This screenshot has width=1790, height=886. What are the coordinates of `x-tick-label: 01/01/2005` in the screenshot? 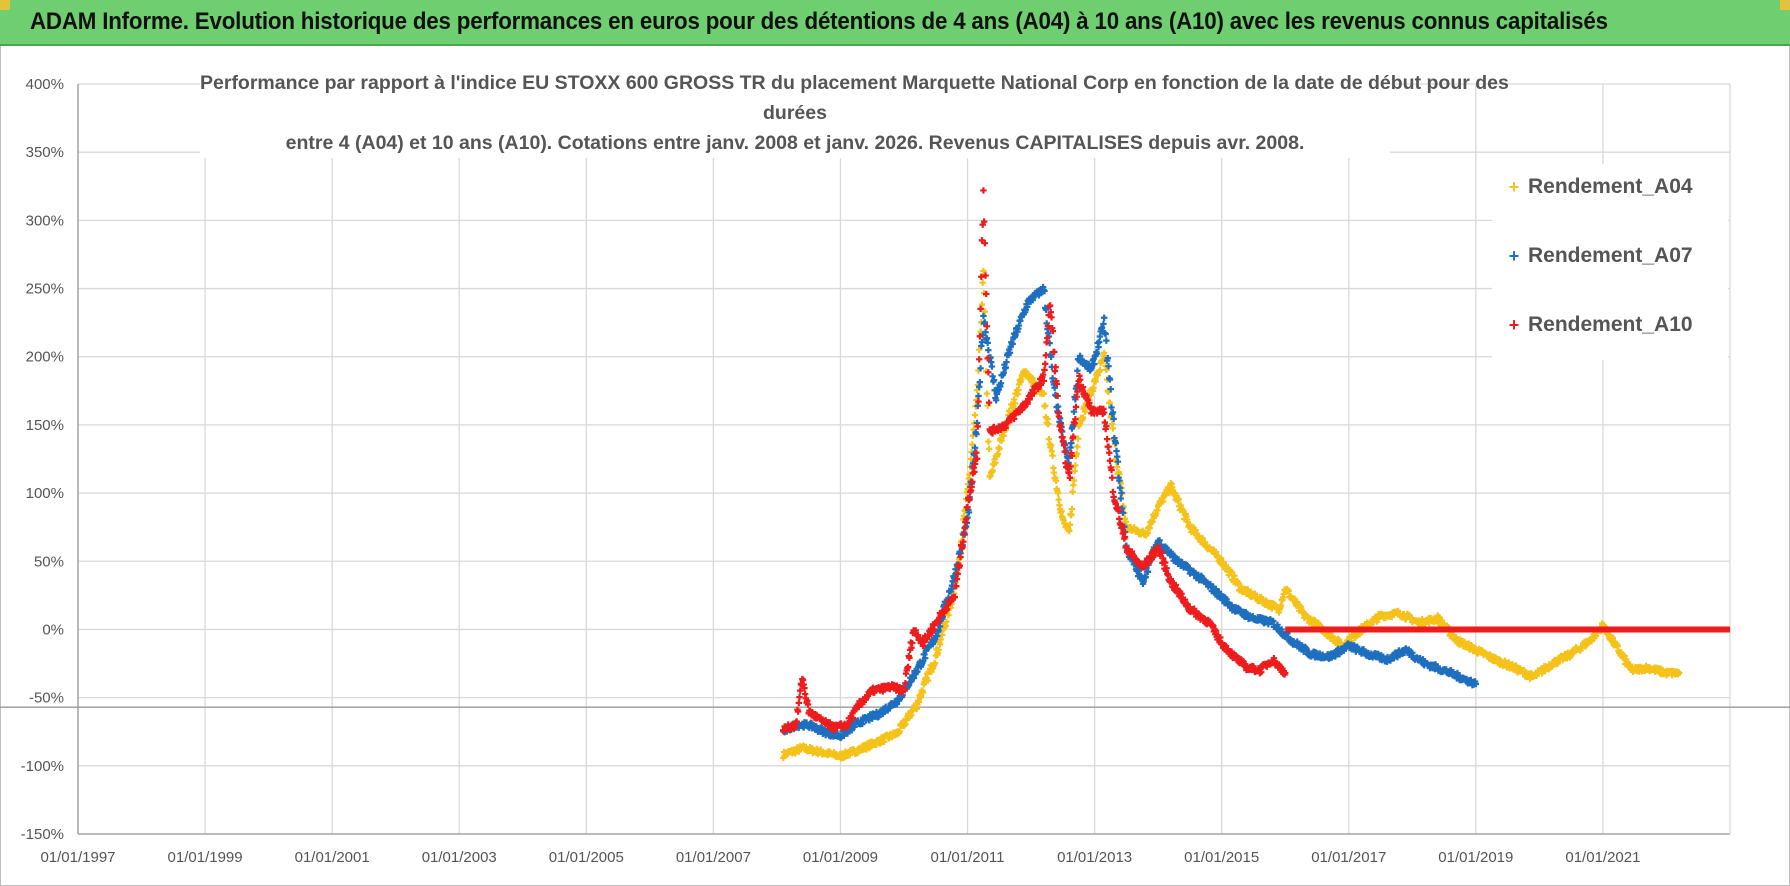 It's located at (586, 857).